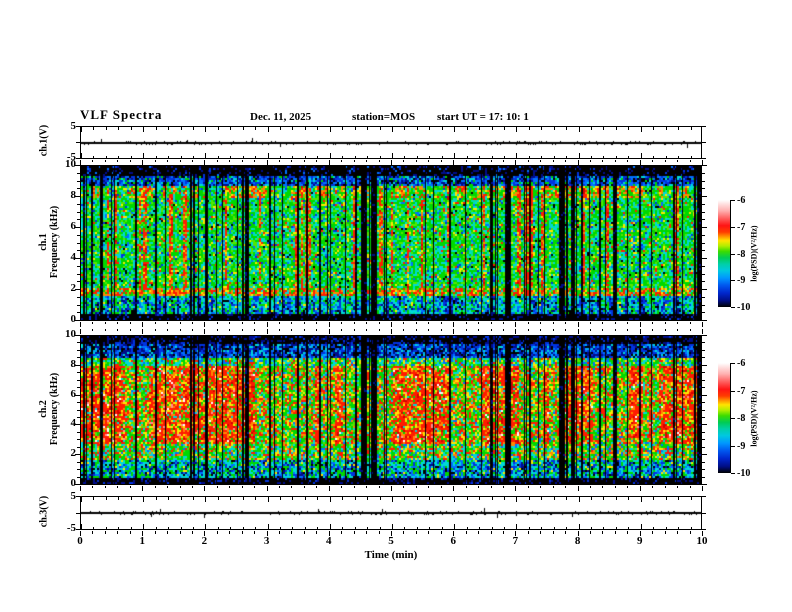 The width and height of the screenshot is (792, 612). I want to click on colorbar-tick-label: -6, so click(741, 363).